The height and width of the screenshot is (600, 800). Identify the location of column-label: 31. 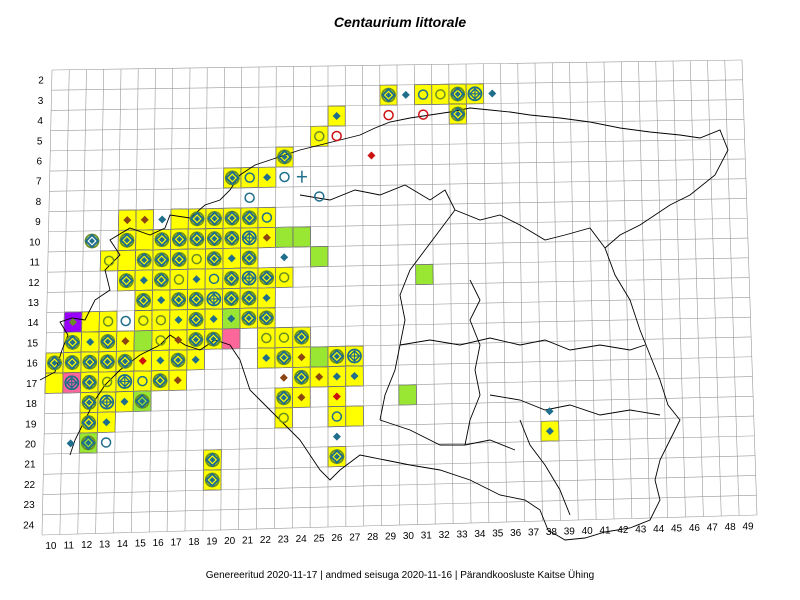
(427, 535).